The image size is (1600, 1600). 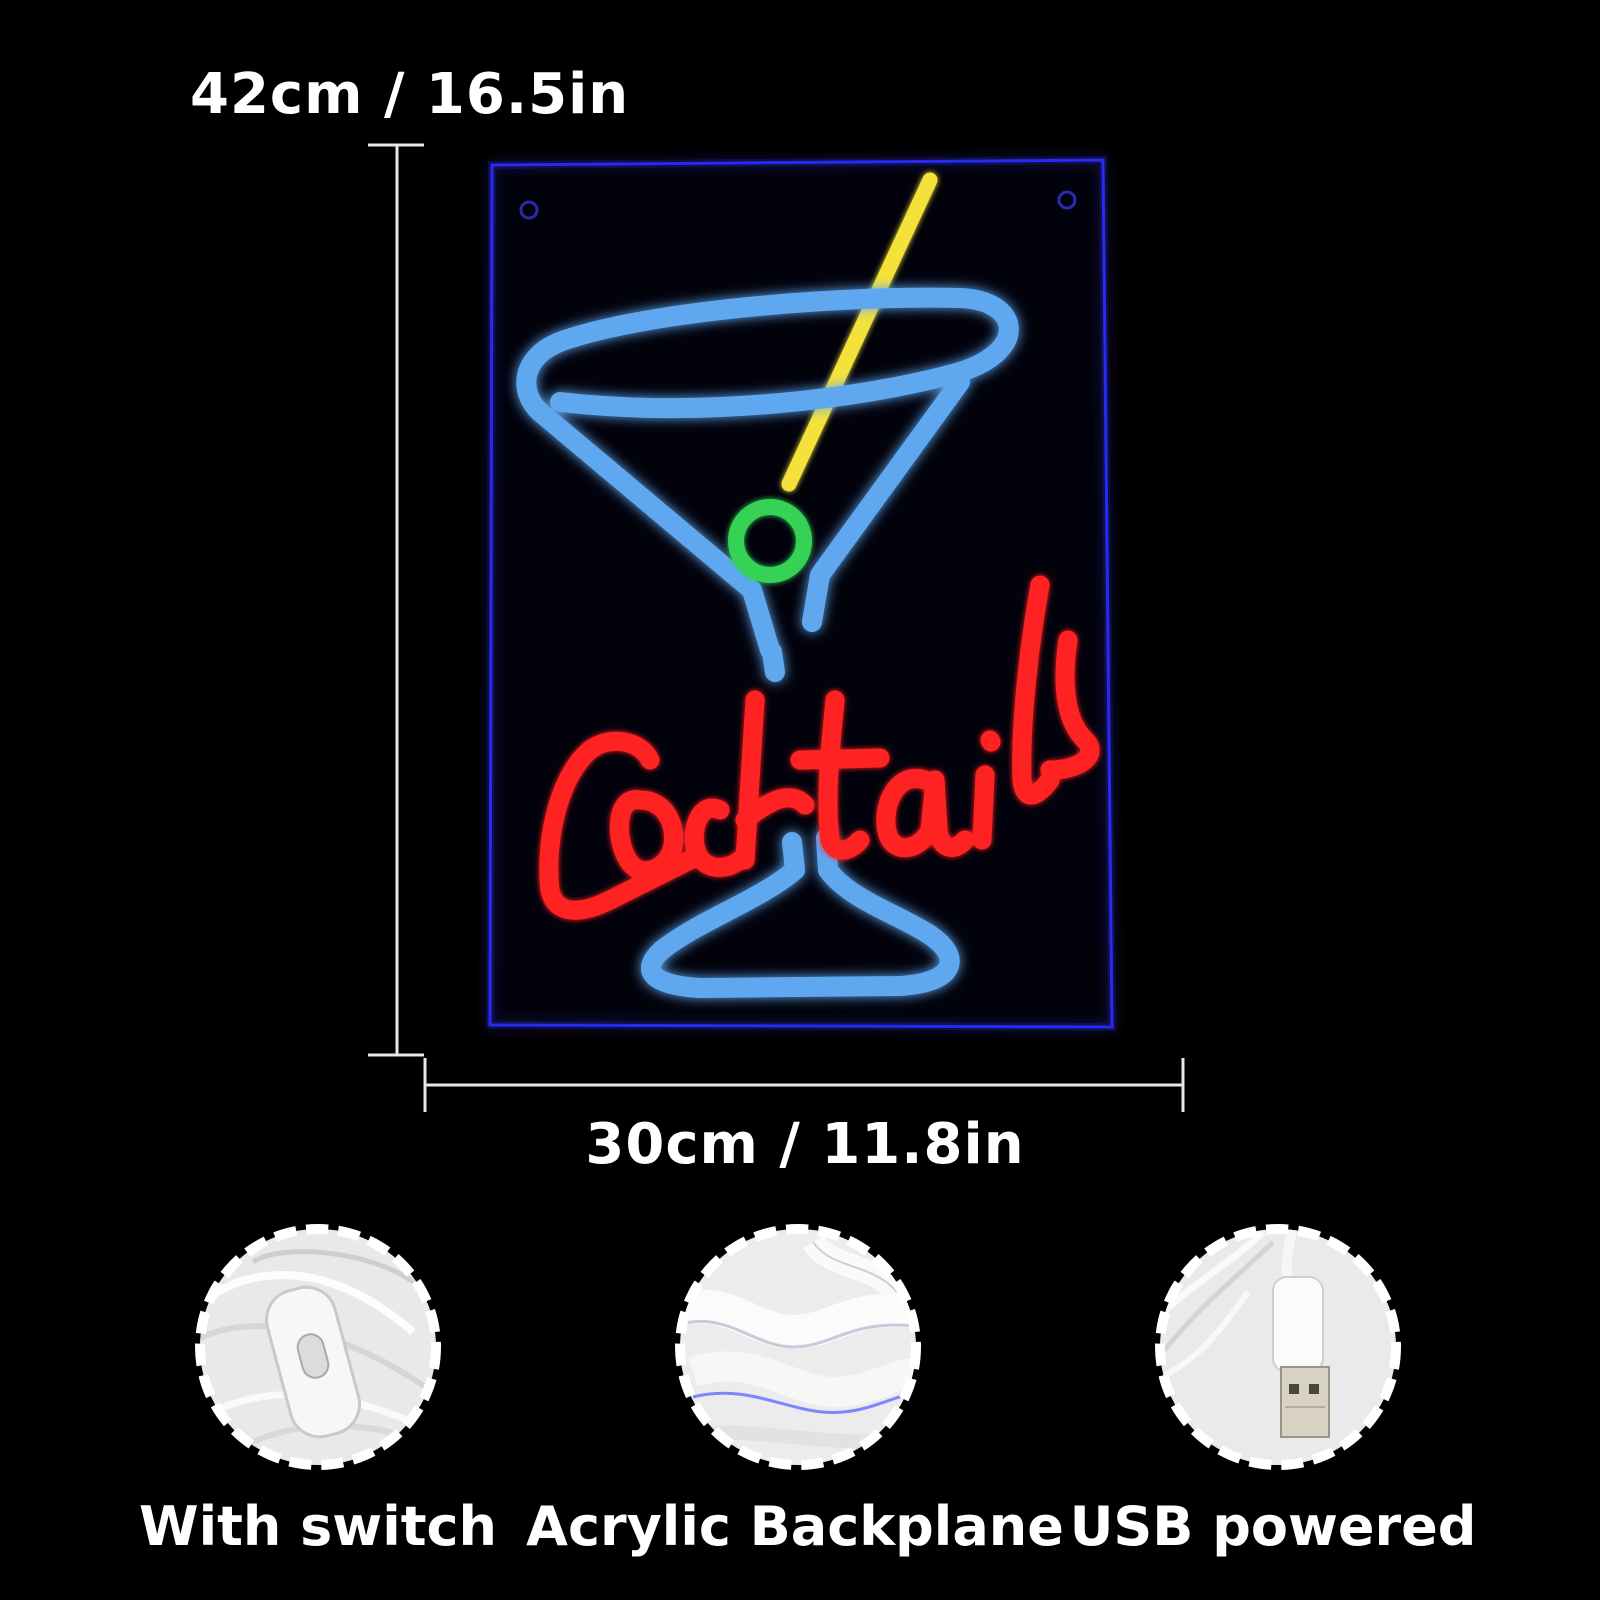 I want to click on usb-plug-icon, so click(x=1278, y=1347).